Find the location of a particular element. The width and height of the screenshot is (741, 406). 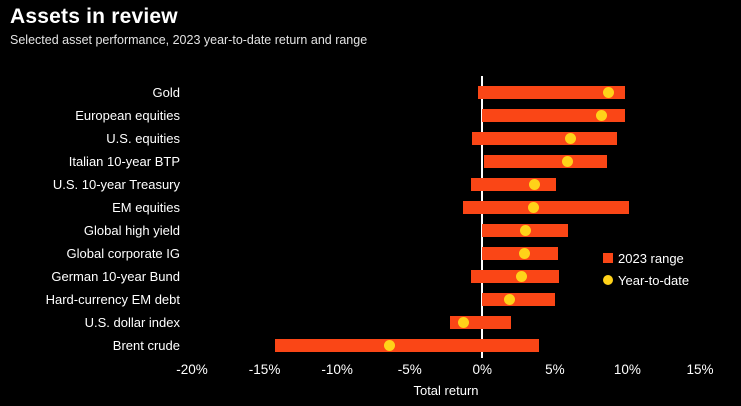

category-label: U.S. equities is located at coordinates (143, 138).